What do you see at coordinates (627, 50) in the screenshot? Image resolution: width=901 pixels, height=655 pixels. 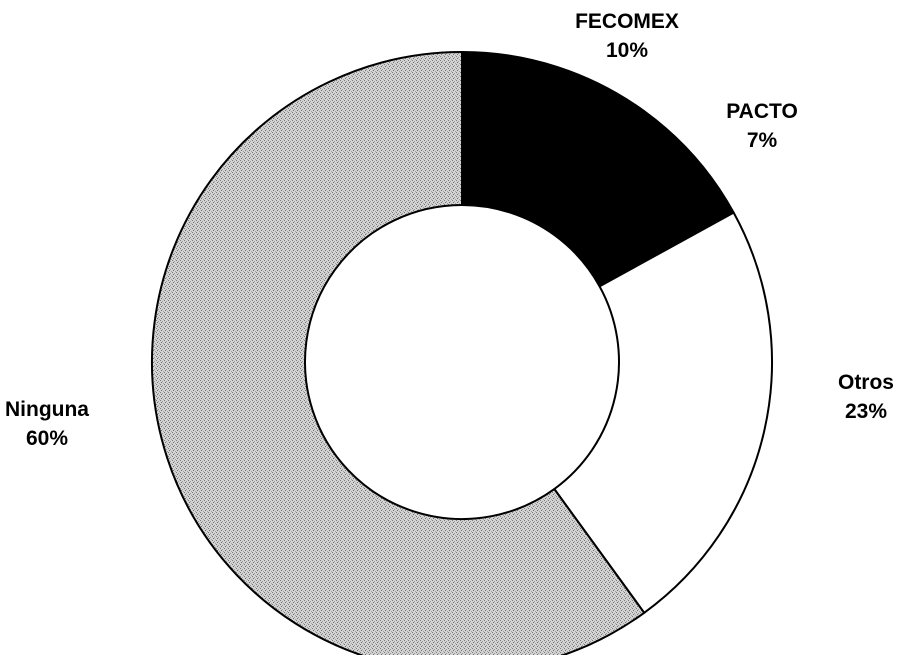 I see `slice-value-fecomex: 10%` at bounding box center [627, 50].